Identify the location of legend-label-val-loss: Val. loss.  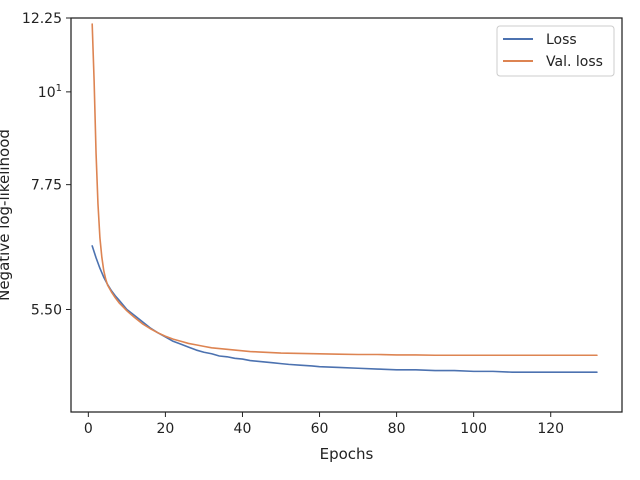
(574, 62).